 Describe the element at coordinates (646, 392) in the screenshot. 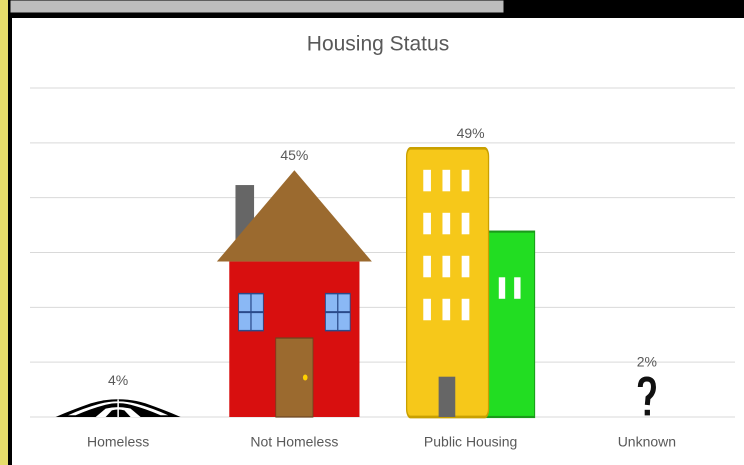

I see `question-curve` at that location.